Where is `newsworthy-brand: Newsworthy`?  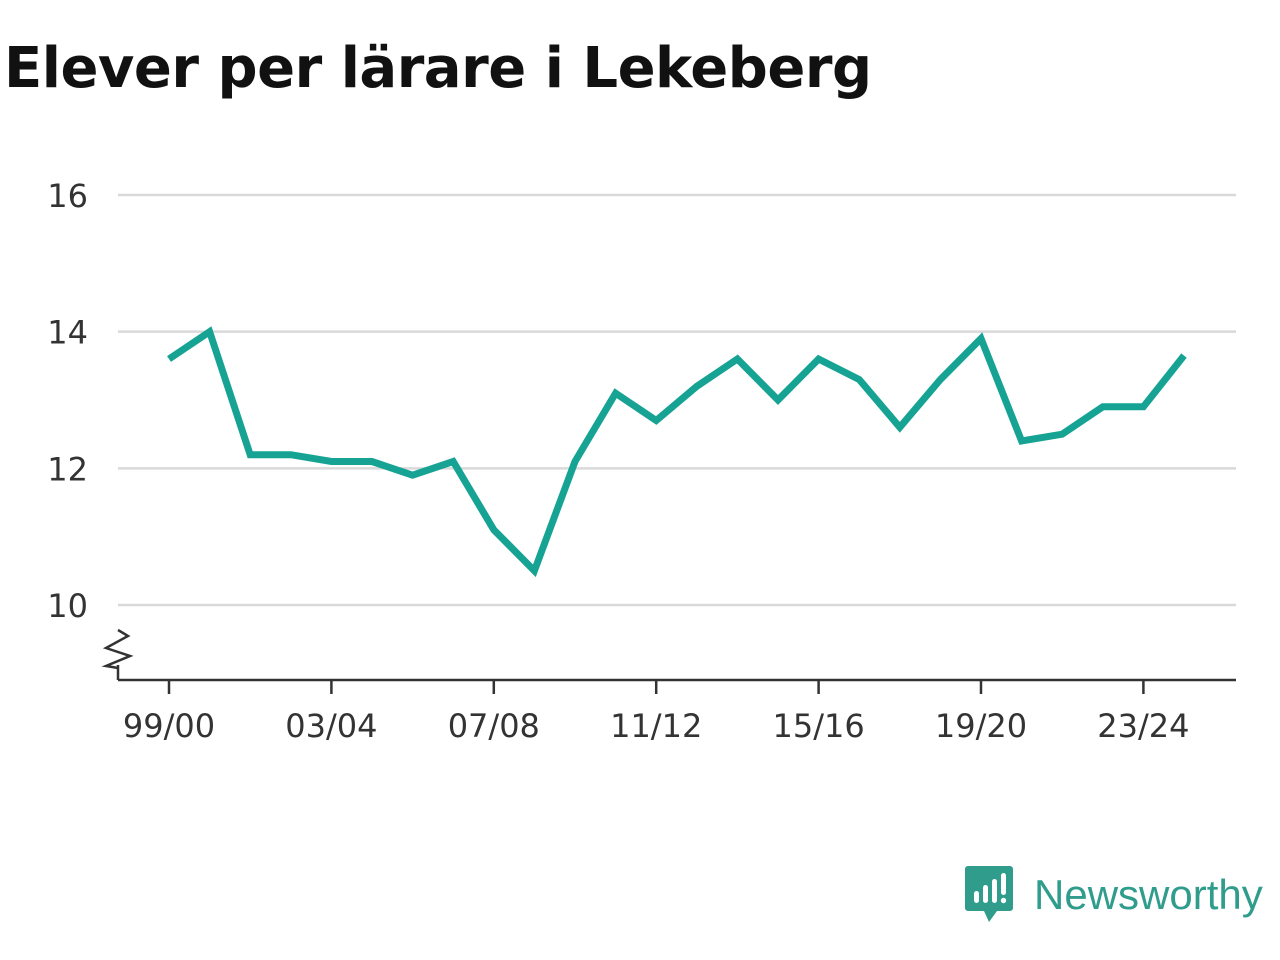 newsworthy-brand: Newsworthy is located at coordinates (1113, 895).